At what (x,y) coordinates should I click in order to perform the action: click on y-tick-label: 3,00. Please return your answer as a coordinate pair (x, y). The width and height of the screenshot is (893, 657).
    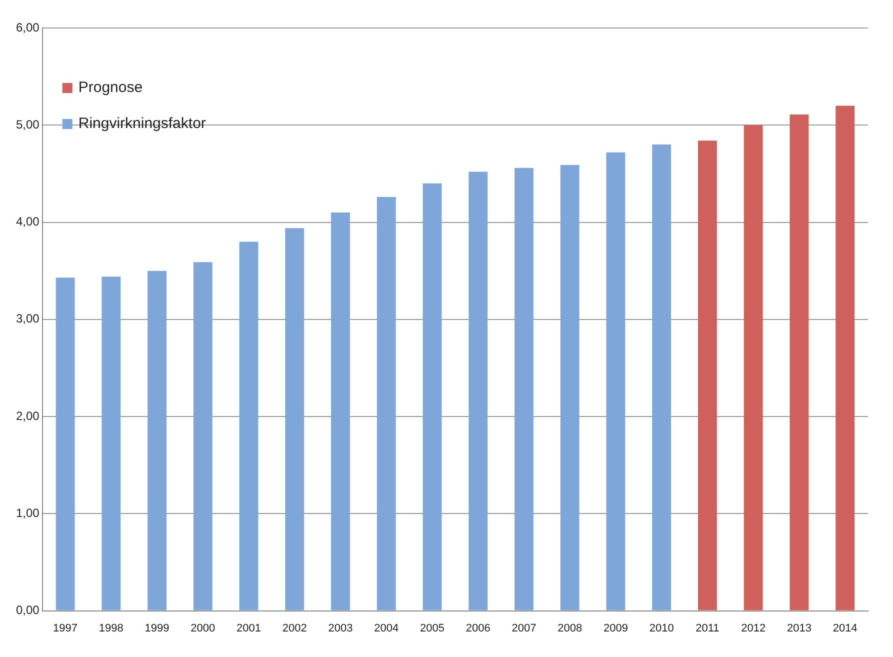
    Looking at the image, I should click on (28, 319).